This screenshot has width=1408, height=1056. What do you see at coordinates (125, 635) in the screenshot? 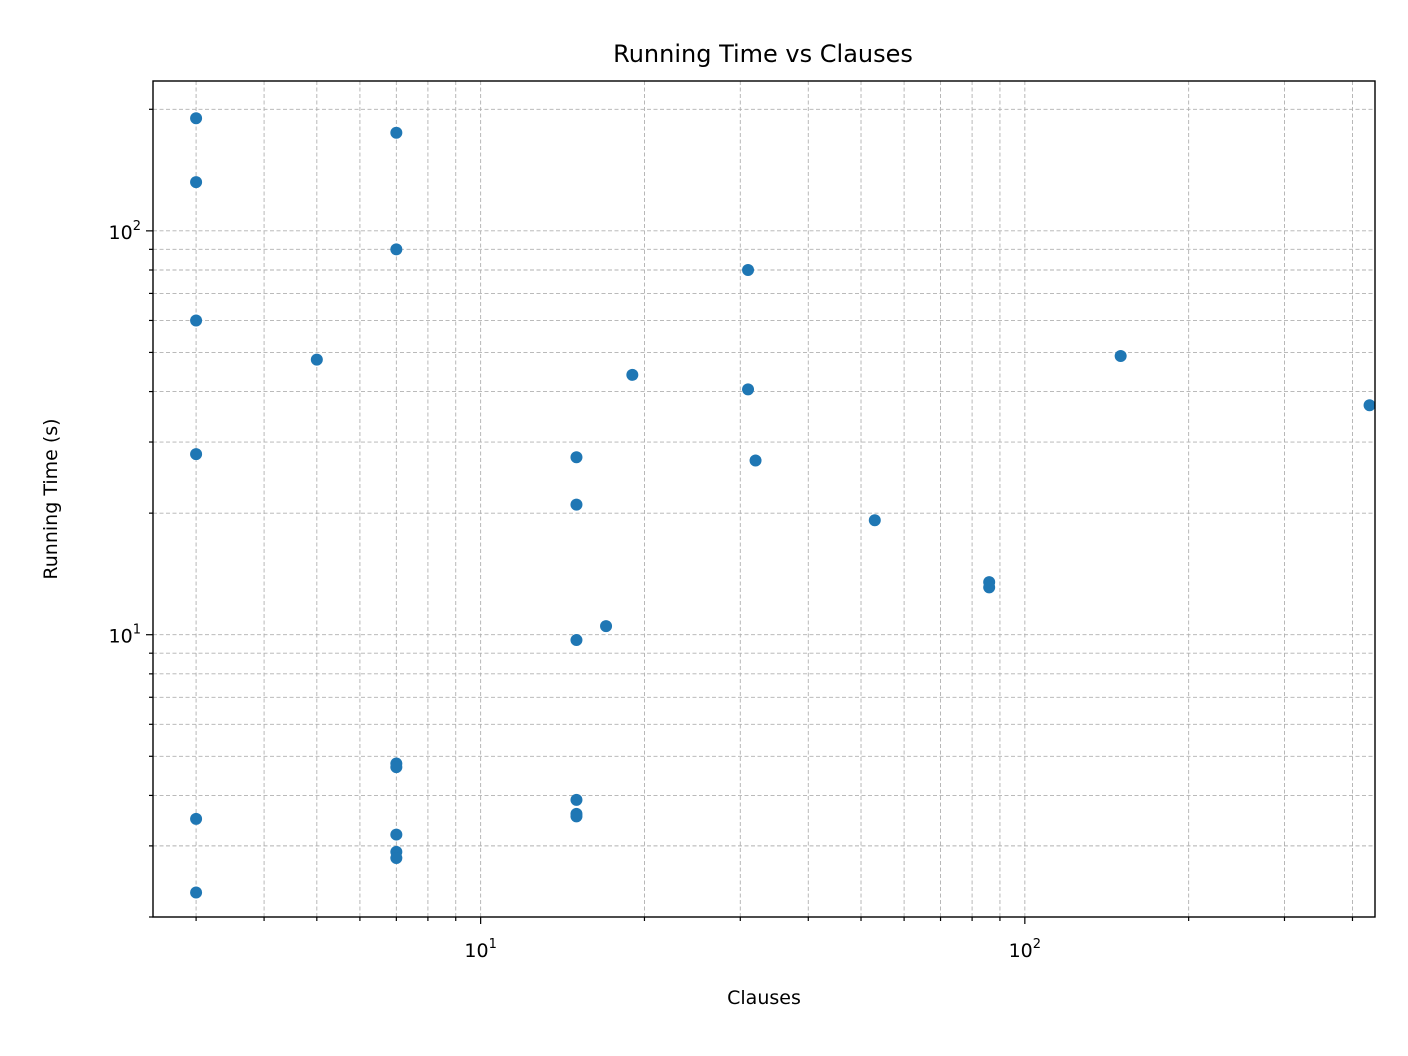
I see `y-tick-label: 10¹` at bounding box center [125, 635].